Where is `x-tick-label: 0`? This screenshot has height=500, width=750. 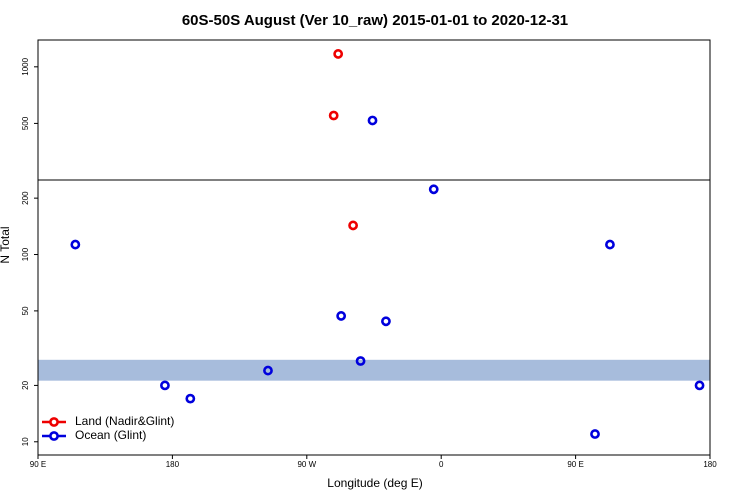 x-tick-label: 0 is located at coordinates (441, 464).